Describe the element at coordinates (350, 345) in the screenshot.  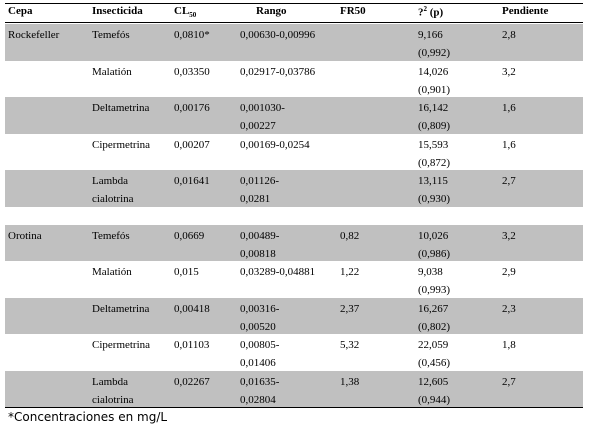
I see `table-cell: 5,32` at that location.